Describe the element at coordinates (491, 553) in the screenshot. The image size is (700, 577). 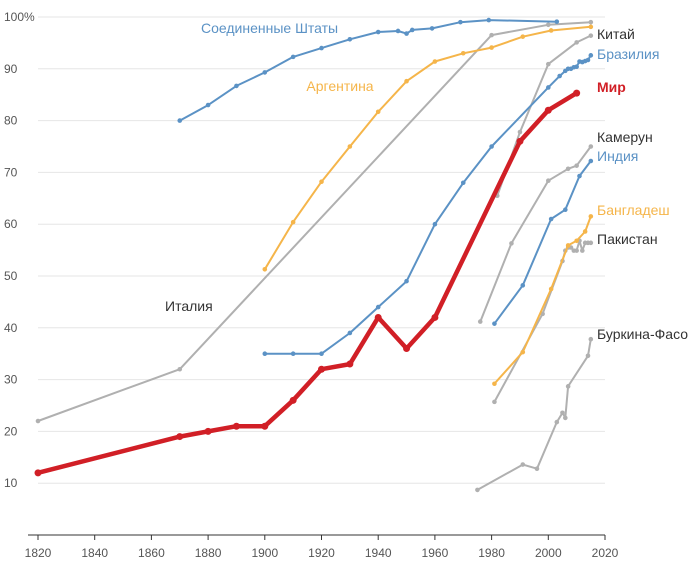
I see `x-tick-label: 1980` at that location.